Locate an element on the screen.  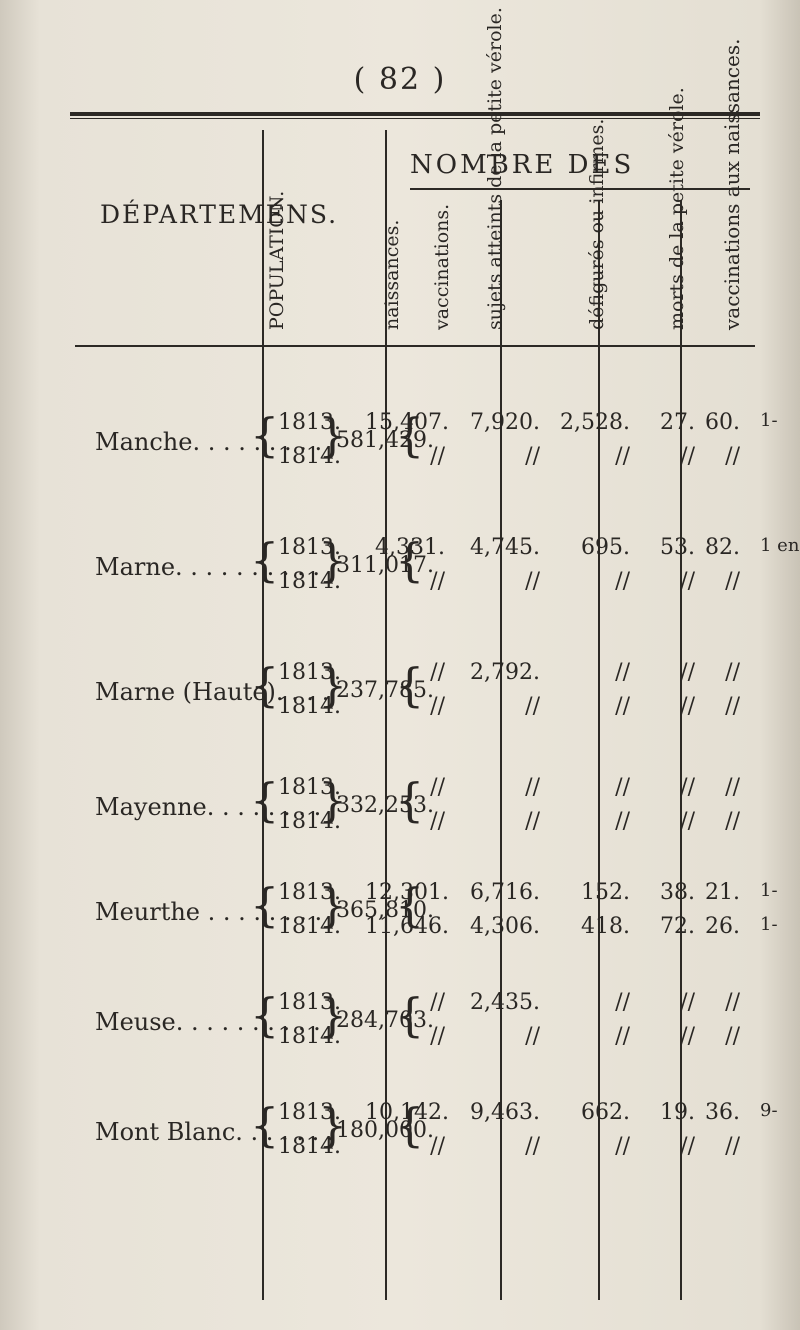
population-value: 365,810. is located at coordinates (385, 910).